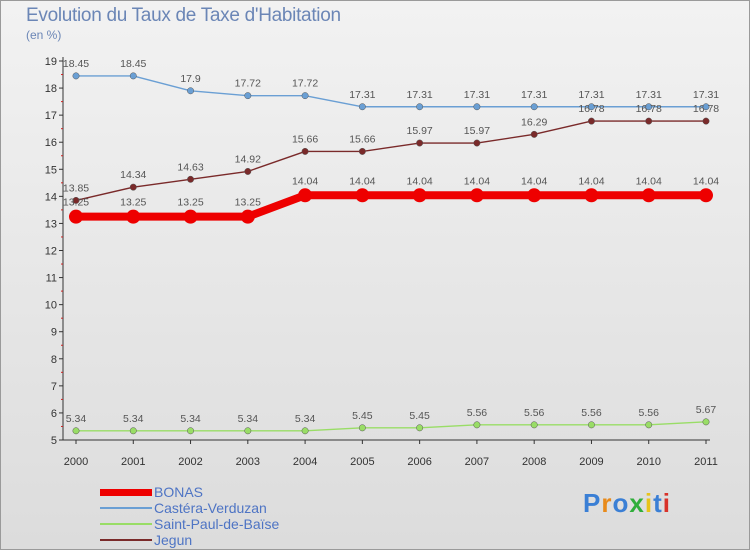 The image size is (750, 550). Describe the element at coordinates (54, 441) in the screenshot. I see `y-tick-label: 5` at that location.